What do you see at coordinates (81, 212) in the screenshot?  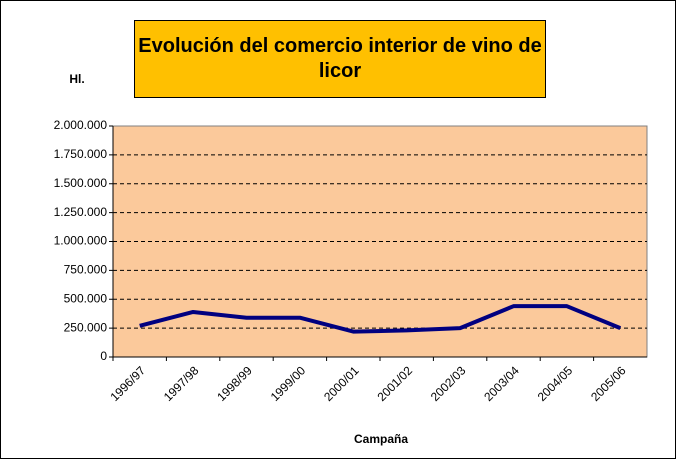 I see `y-tick-label: 1.250.000` at bounding box center [81, 212].